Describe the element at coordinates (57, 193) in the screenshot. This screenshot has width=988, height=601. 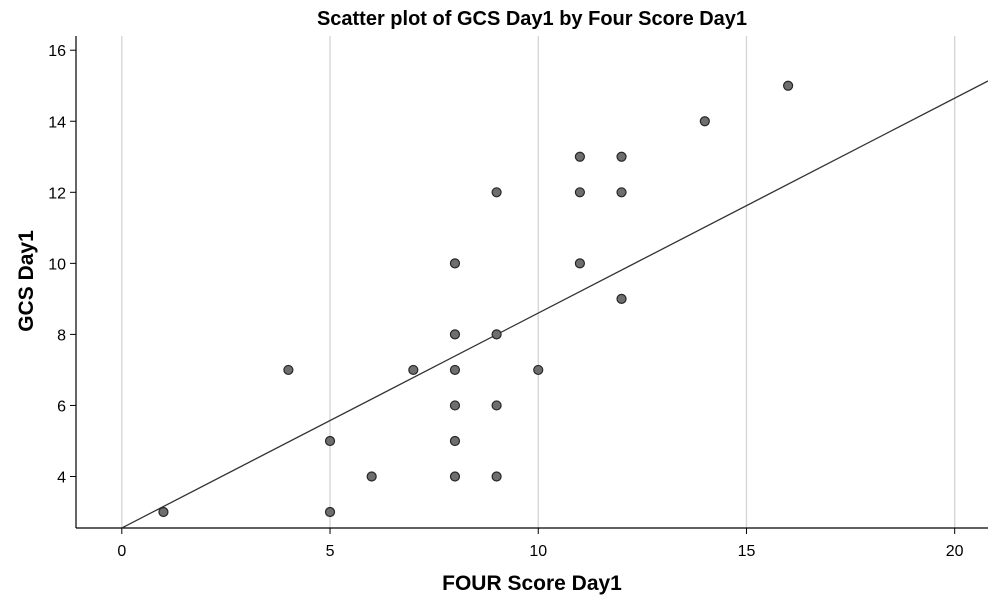
I see `y-tick-label: 12` at that location.